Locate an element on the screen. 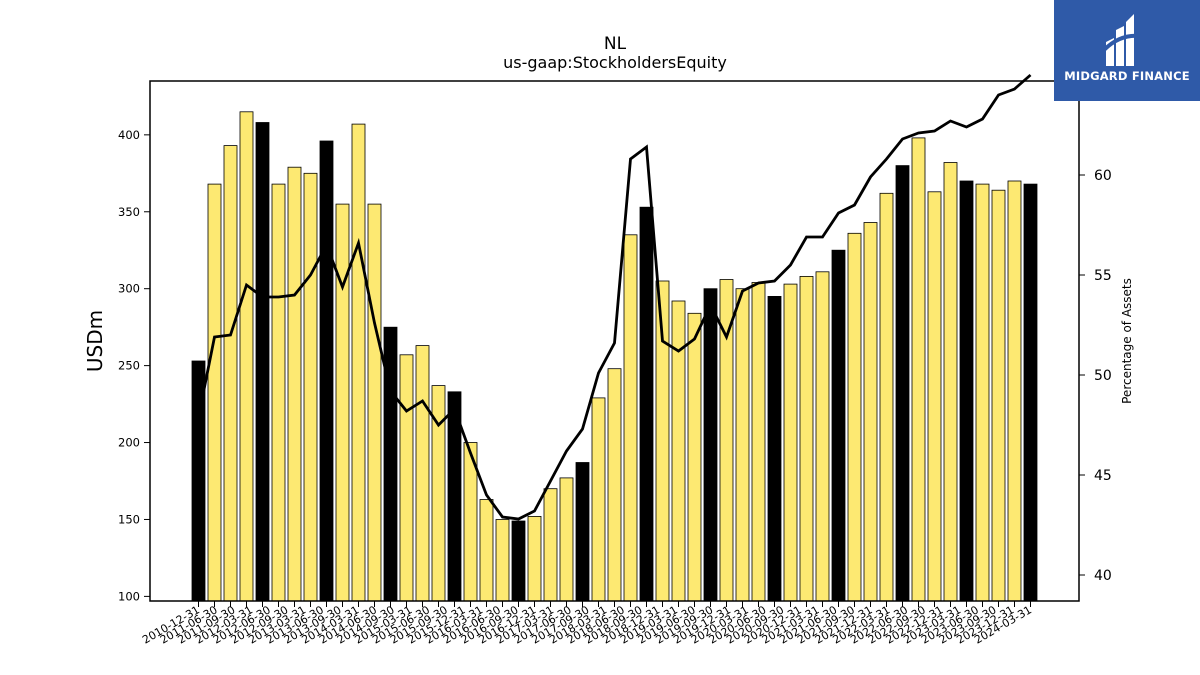  y-tick-label: 400 is located at coordinates (129, 135).